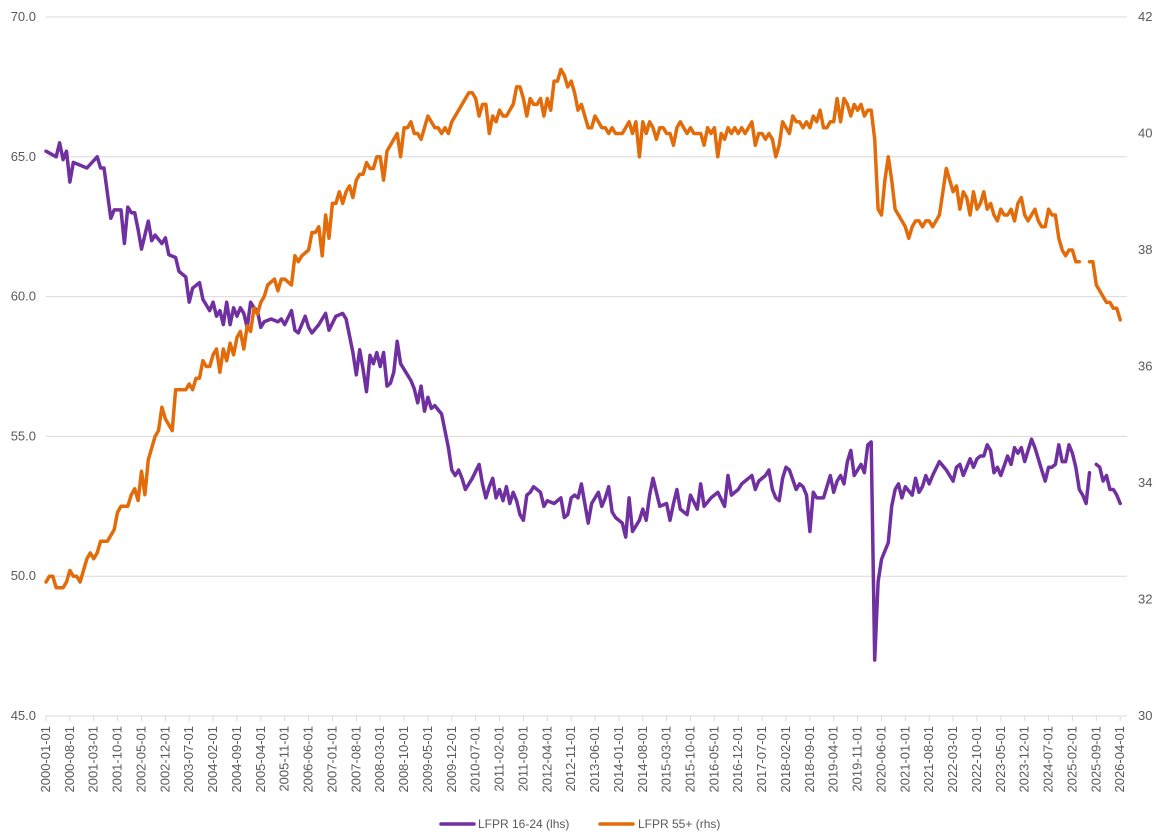 Image resolution: width=1167 pixels, height=835 pixels. Describe the element at coordinates (1145, 133) in the screenshot. I see `right-y-tick-label: 40` at that location.